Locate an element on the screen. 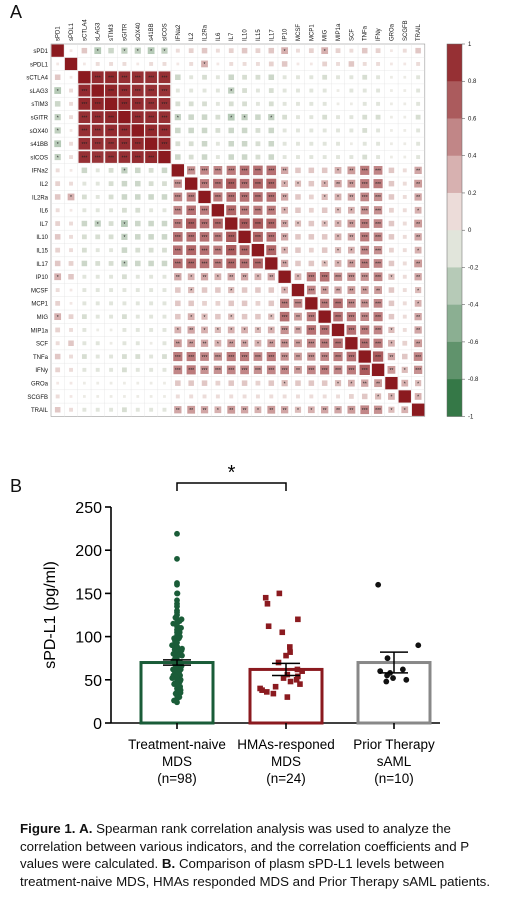 The width and height of the screenshot is (520, 904). heatmap-col-label: sPD1 is located at coordinates (59, 33).